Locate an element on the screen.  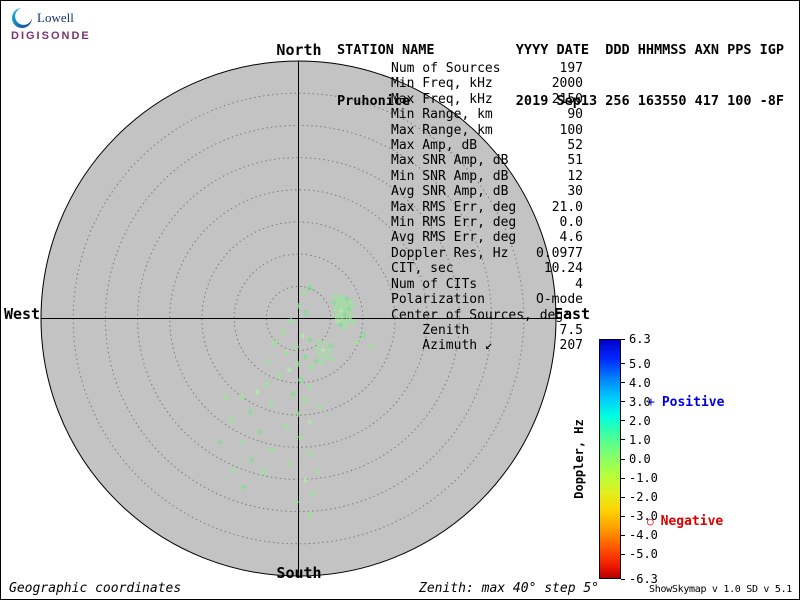
info-label: Min SNR Amp, dB is located at coordinates (450, 176).